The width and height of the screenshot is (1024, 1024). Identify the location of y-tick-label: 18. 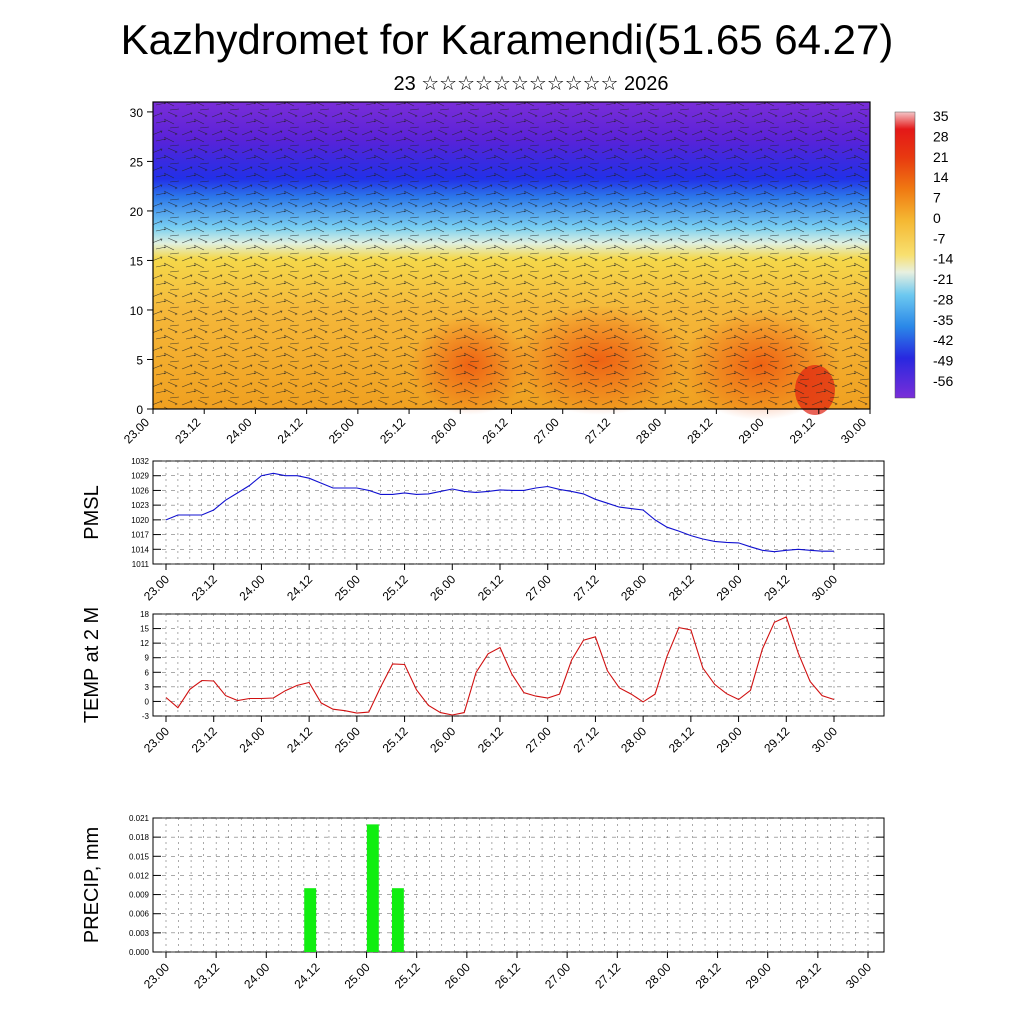
(144, 614).